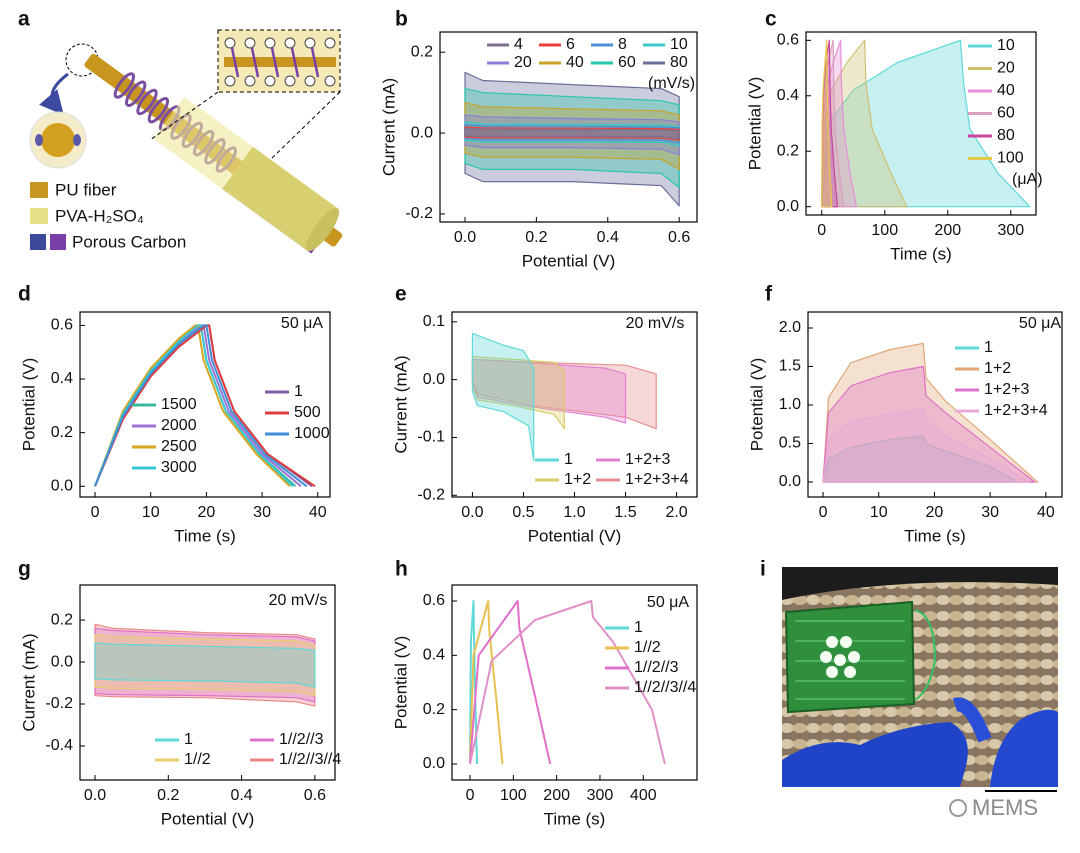 The width and height of the screenshot is (1080, 853). What do you see at coordinates (59, 745) in the screenshot?
I see `y-tick-label: -0.4` at bounding box center [59, 745].